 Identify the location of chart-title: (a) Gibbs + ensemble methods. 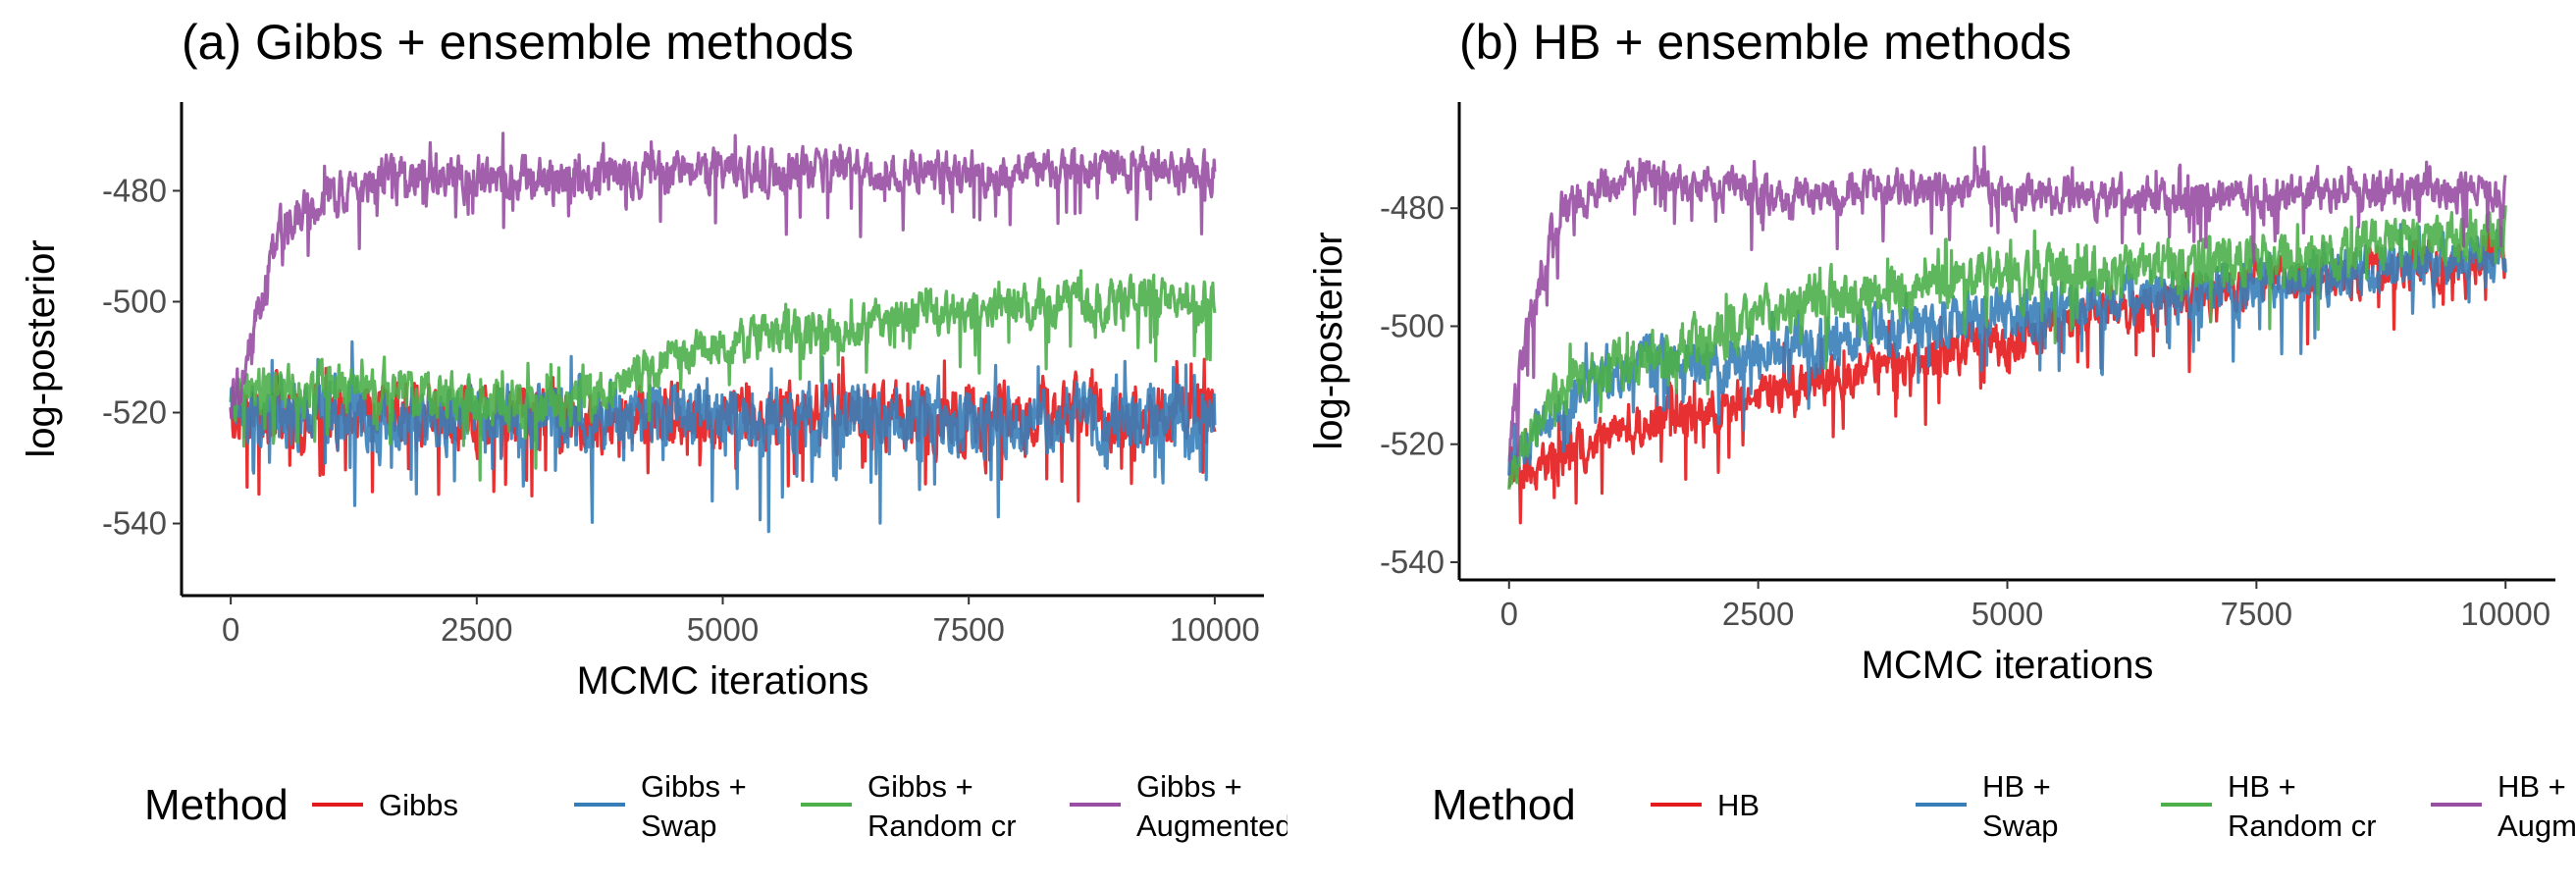
(518, 43).